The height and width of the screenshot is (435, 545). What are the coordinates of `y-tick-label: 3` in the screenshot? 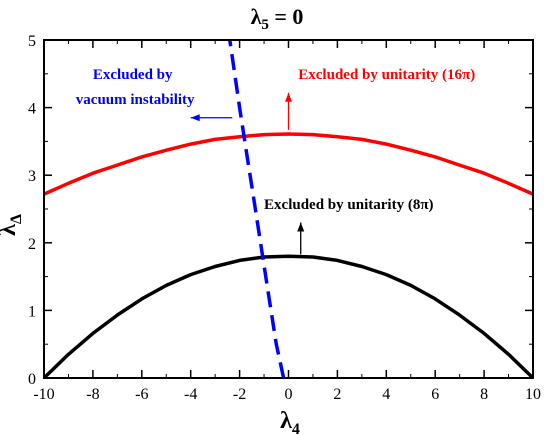 It's located at (32, 176).